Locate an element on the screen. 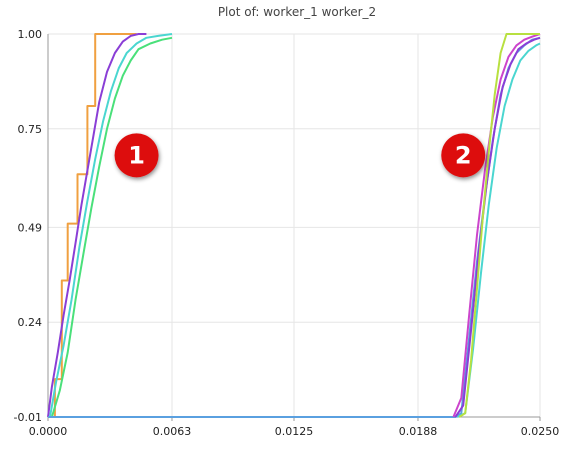 The width and height of the screenshot is (561, 452). x-tick-label: 0.0125 is located at coordinates (294, 431).